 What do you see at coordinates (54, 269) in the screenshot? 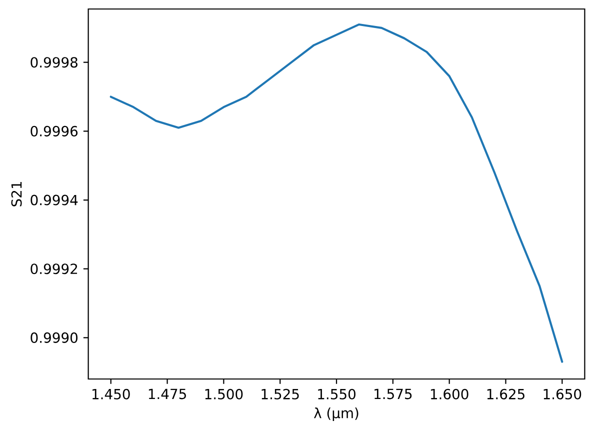
I see `y-tick-label: 0.9992` at bounding box center [54, 269].